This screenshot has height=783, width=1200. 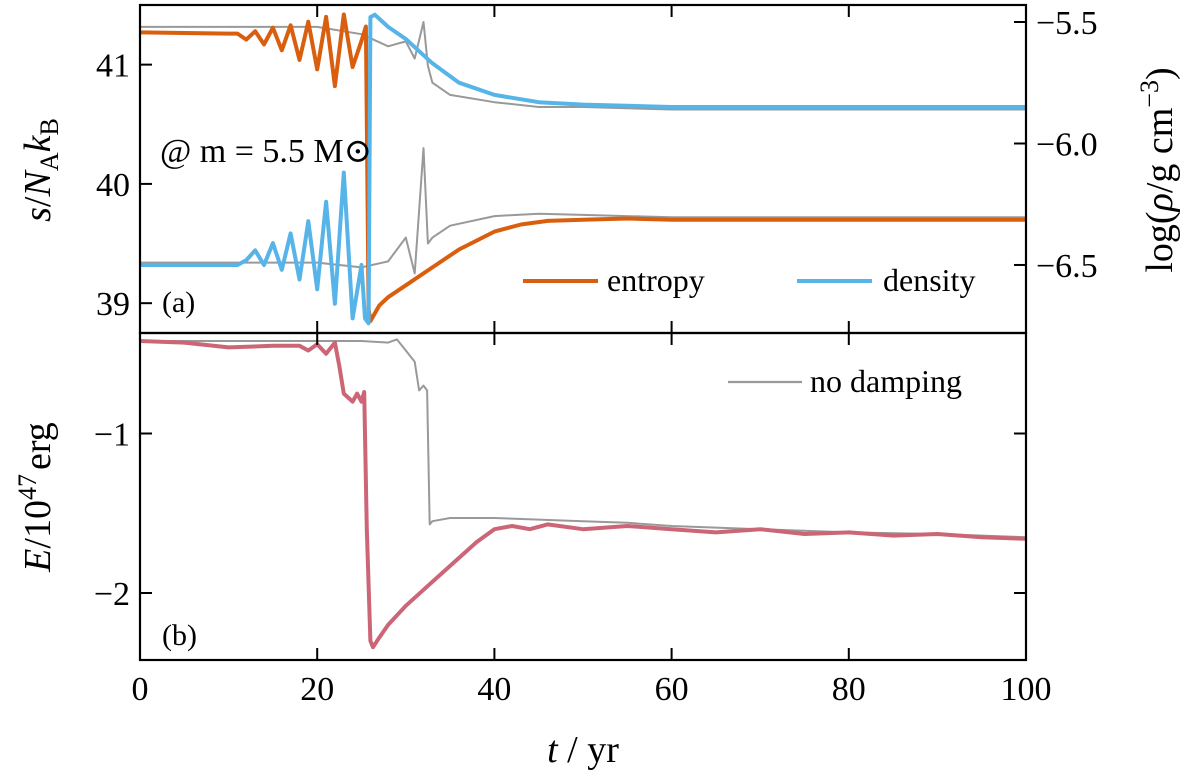 I want to click on y-tick-label-b: −1, so click(x=112, y=434).